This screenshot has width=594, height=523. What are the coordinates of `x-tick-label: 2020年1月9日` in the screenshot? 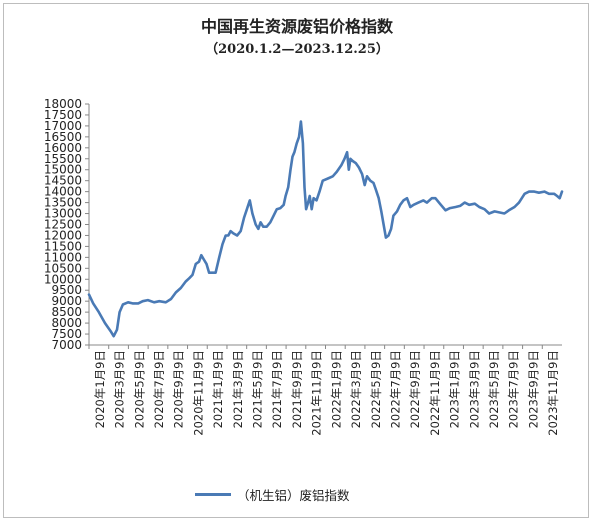 It's located at (100, 389).